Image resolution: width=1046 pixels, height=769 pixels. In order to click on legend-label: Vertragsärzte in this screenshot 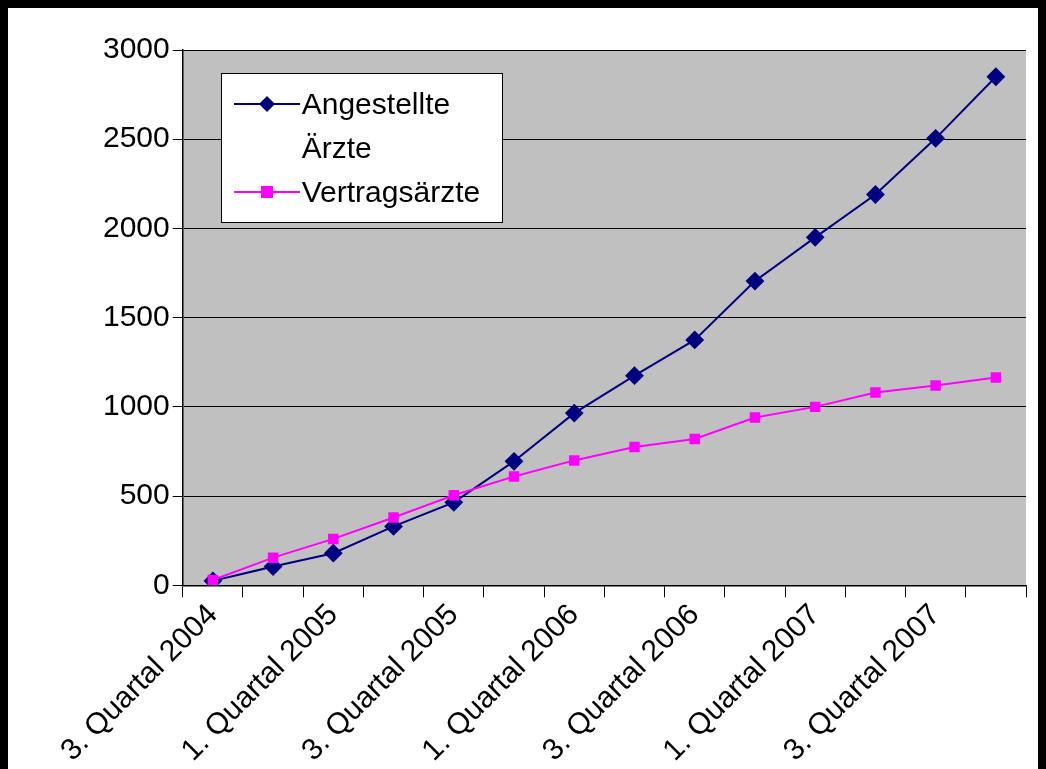, I will do `click(391, 192)`.